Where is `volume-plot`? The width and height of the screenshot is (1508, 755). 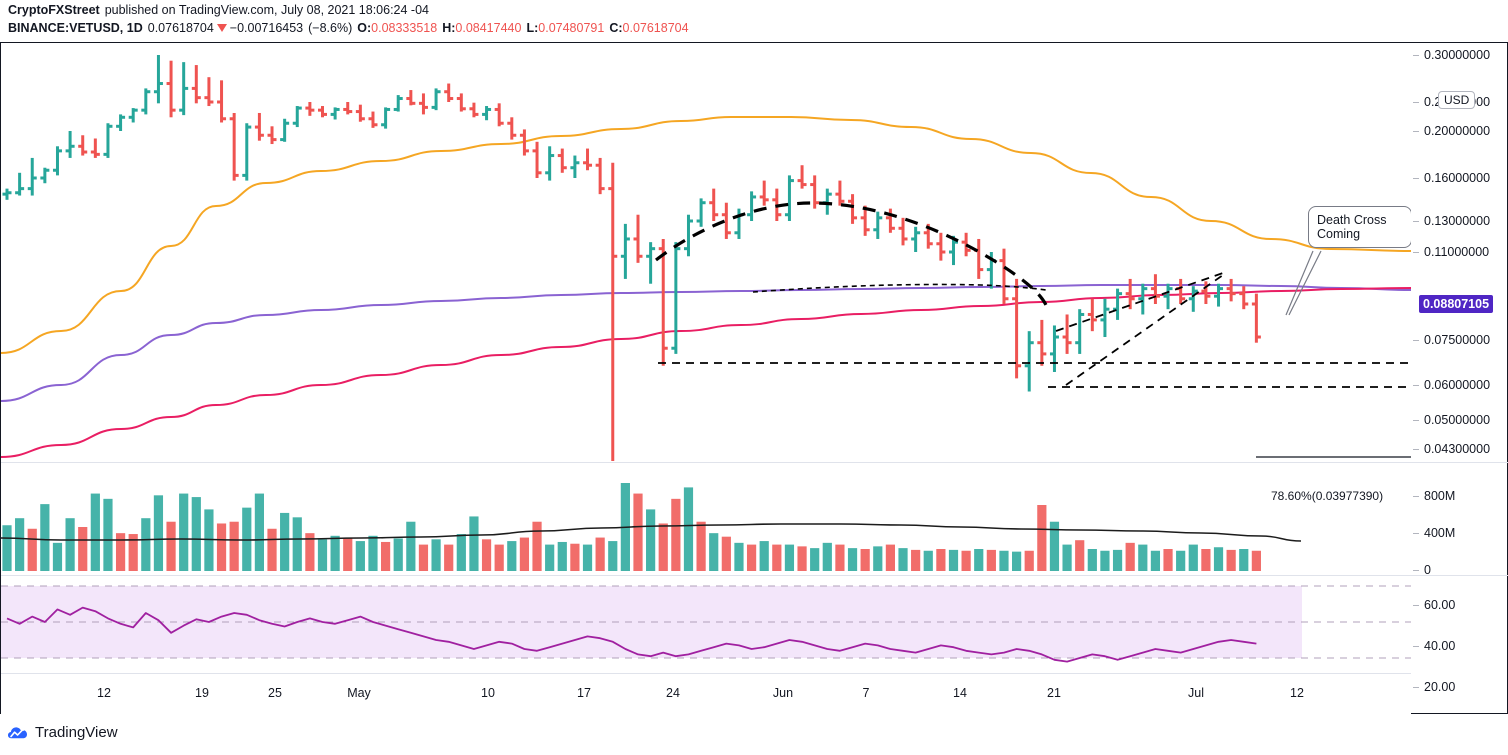 volume-plot is located at coordinates (651, 527).